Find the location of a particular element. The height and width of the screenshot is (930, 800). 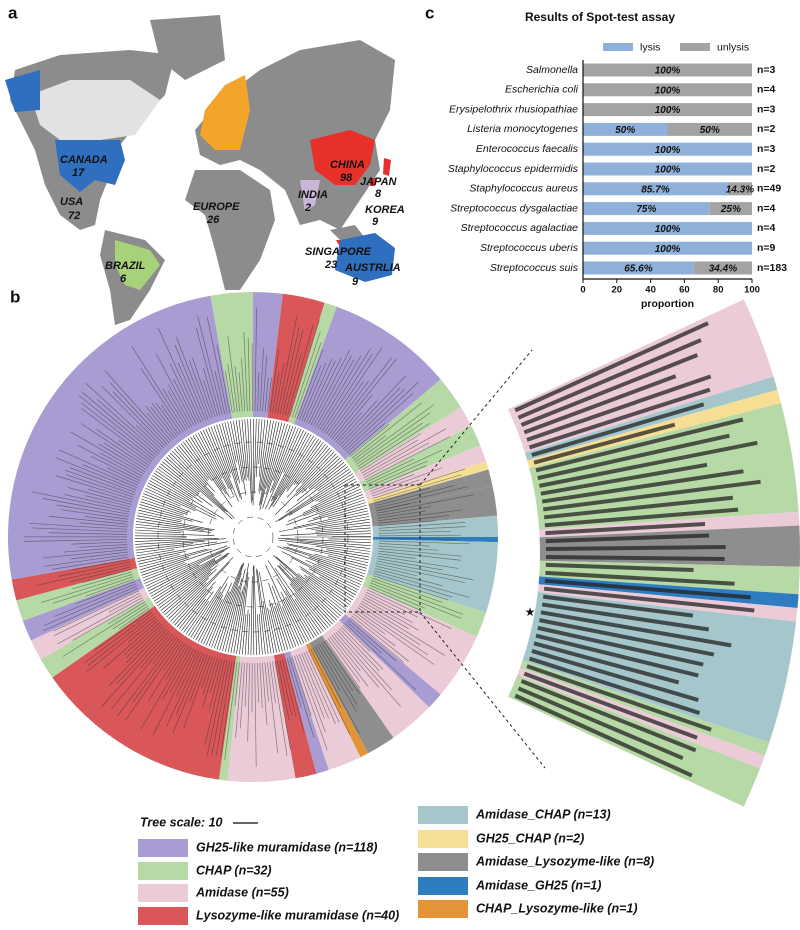

legend-label: Amidase_Lysozyme-like (n=8) is located at coordinates (564, 861).